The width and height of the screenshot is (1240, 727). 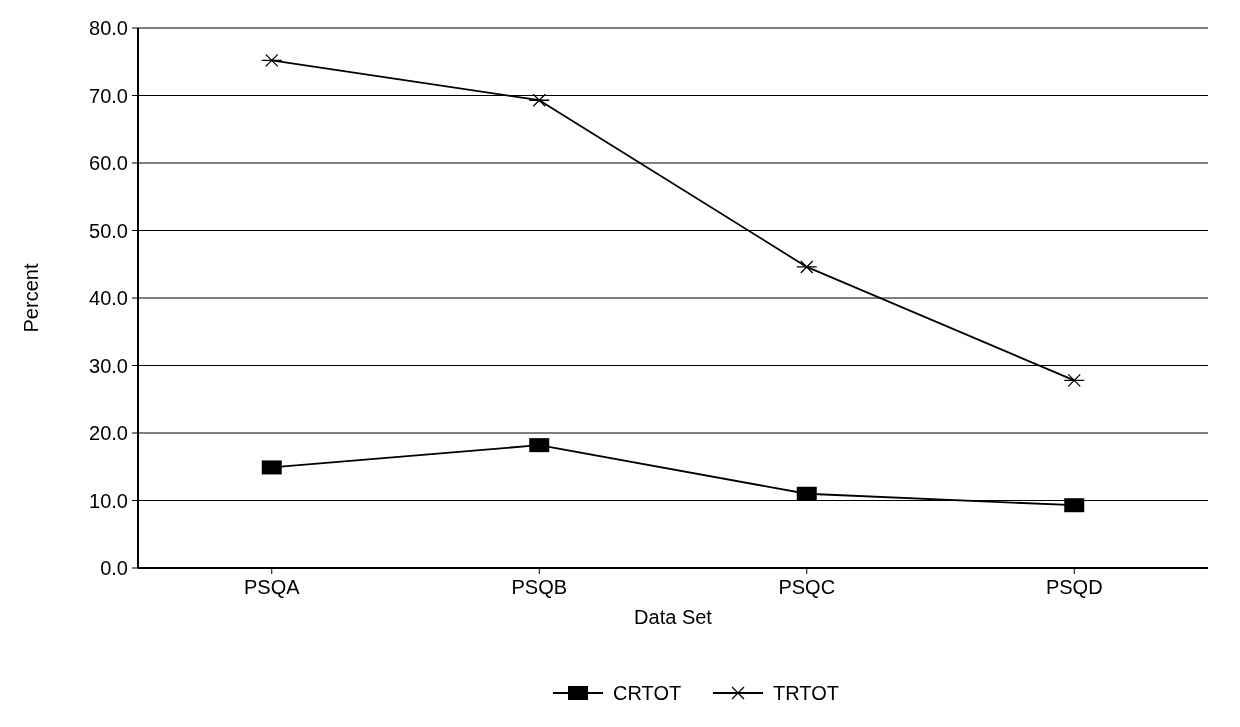 What do you see at coordinates (114, 568) in the screenshot?
I see `y-tick-label: 0.0` at bounding box center [114, 568].